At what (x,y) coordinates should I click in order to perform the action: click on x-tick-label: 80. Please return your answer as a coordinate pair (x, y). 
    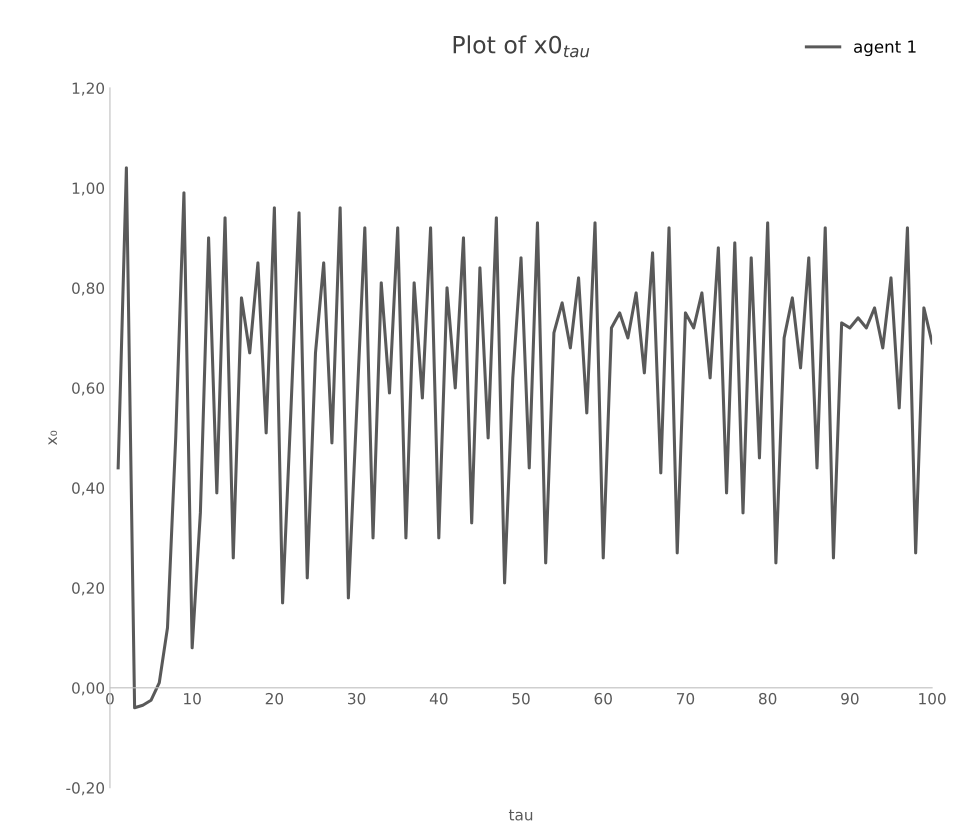
    Looking at the image, I should click on (767, 698).